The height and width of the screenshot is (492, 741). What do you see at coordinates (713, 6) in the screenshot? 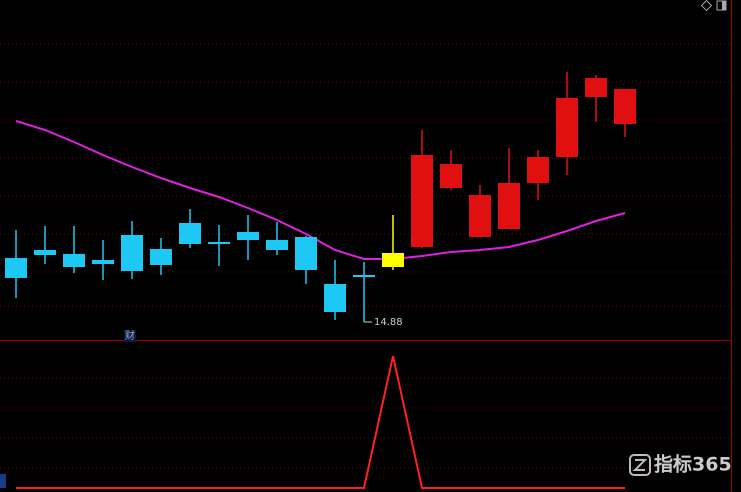
I see `window-icons` at bounding box center [713, 6].